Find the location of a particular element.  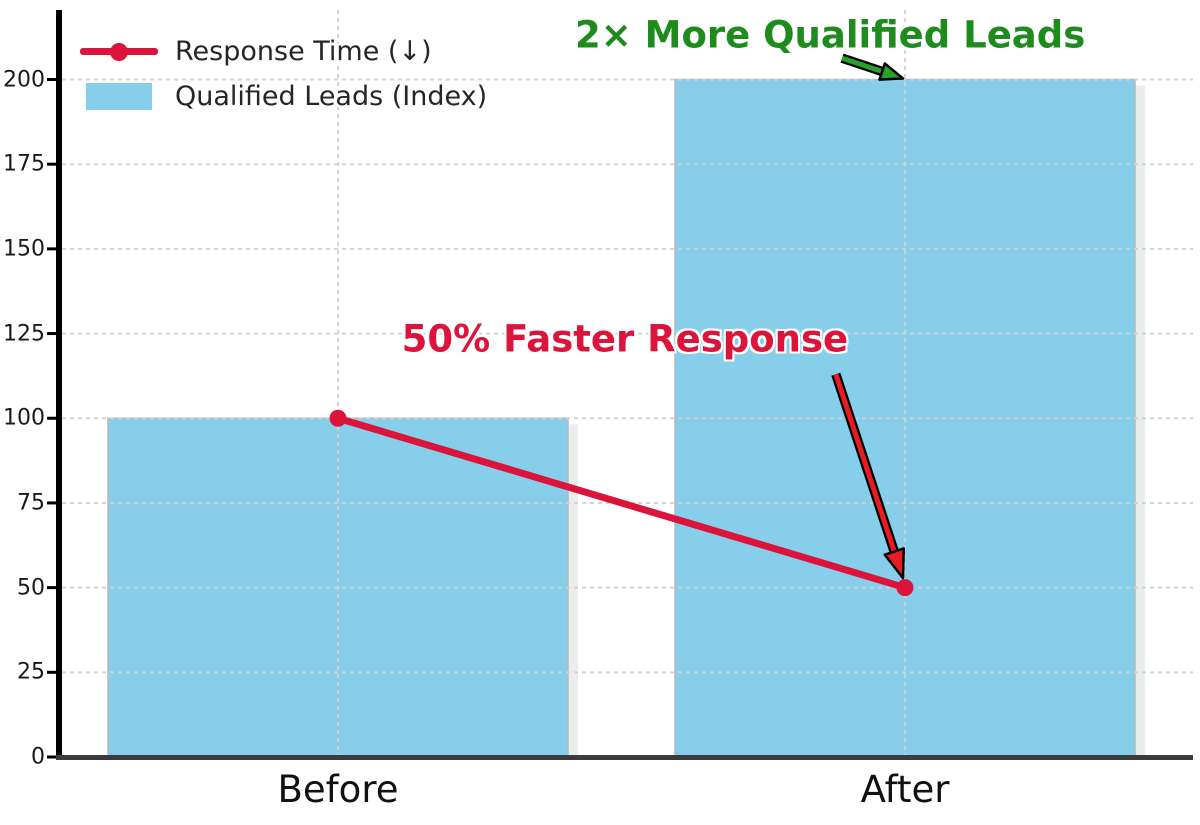

y-axis-spine is located at coordinates (59, 385).